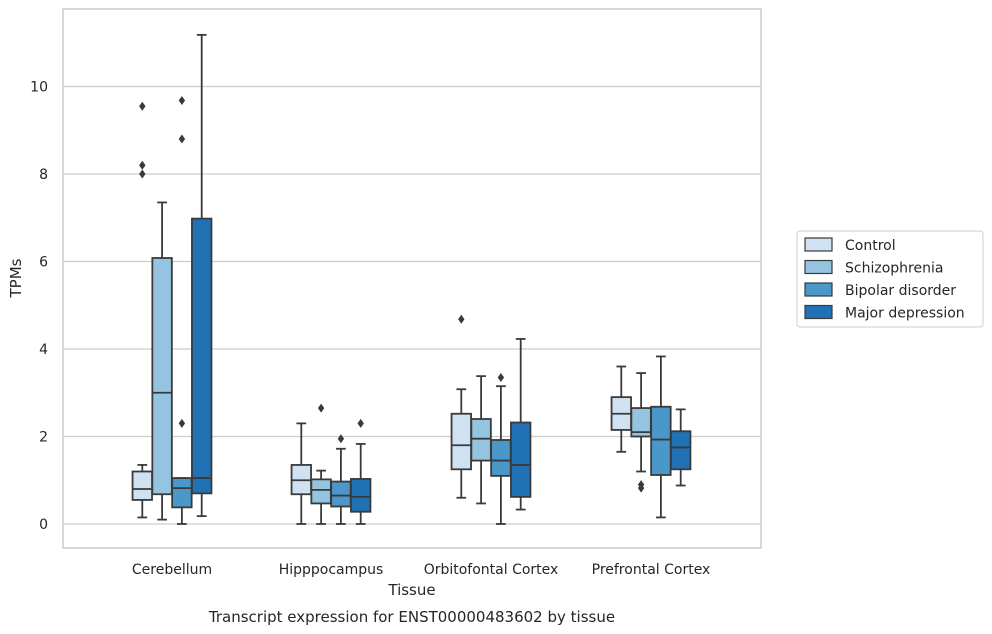 Image resolution: width=992 pixels, height=634 pixels. I want to click on x-tick-label: Orbitofontal Cortex, so click(491, 570).